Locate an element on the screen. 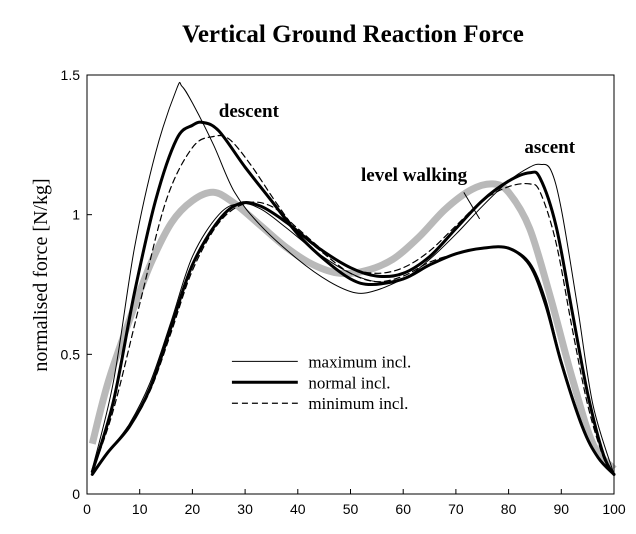 The image size is (636, 534). x-tick-label: 100 is located at coordinates (614, 509).